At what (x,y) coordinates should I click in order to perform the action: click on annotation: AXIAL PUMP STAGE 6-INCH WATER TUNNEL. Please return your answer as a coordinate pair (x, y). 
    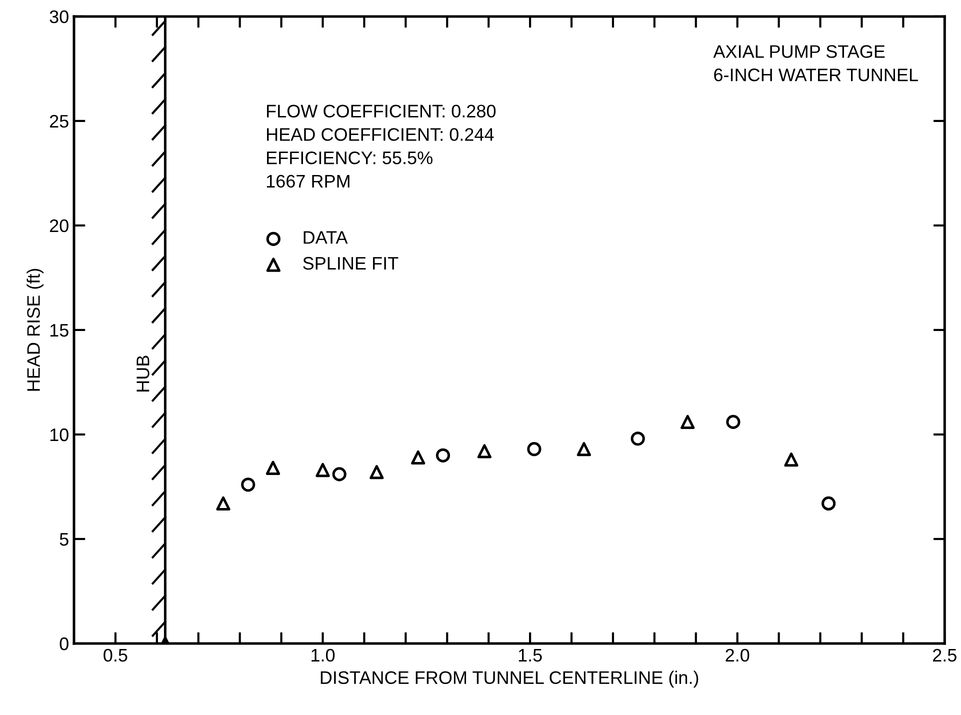
    Looking at the image, I should click on (815, 63).